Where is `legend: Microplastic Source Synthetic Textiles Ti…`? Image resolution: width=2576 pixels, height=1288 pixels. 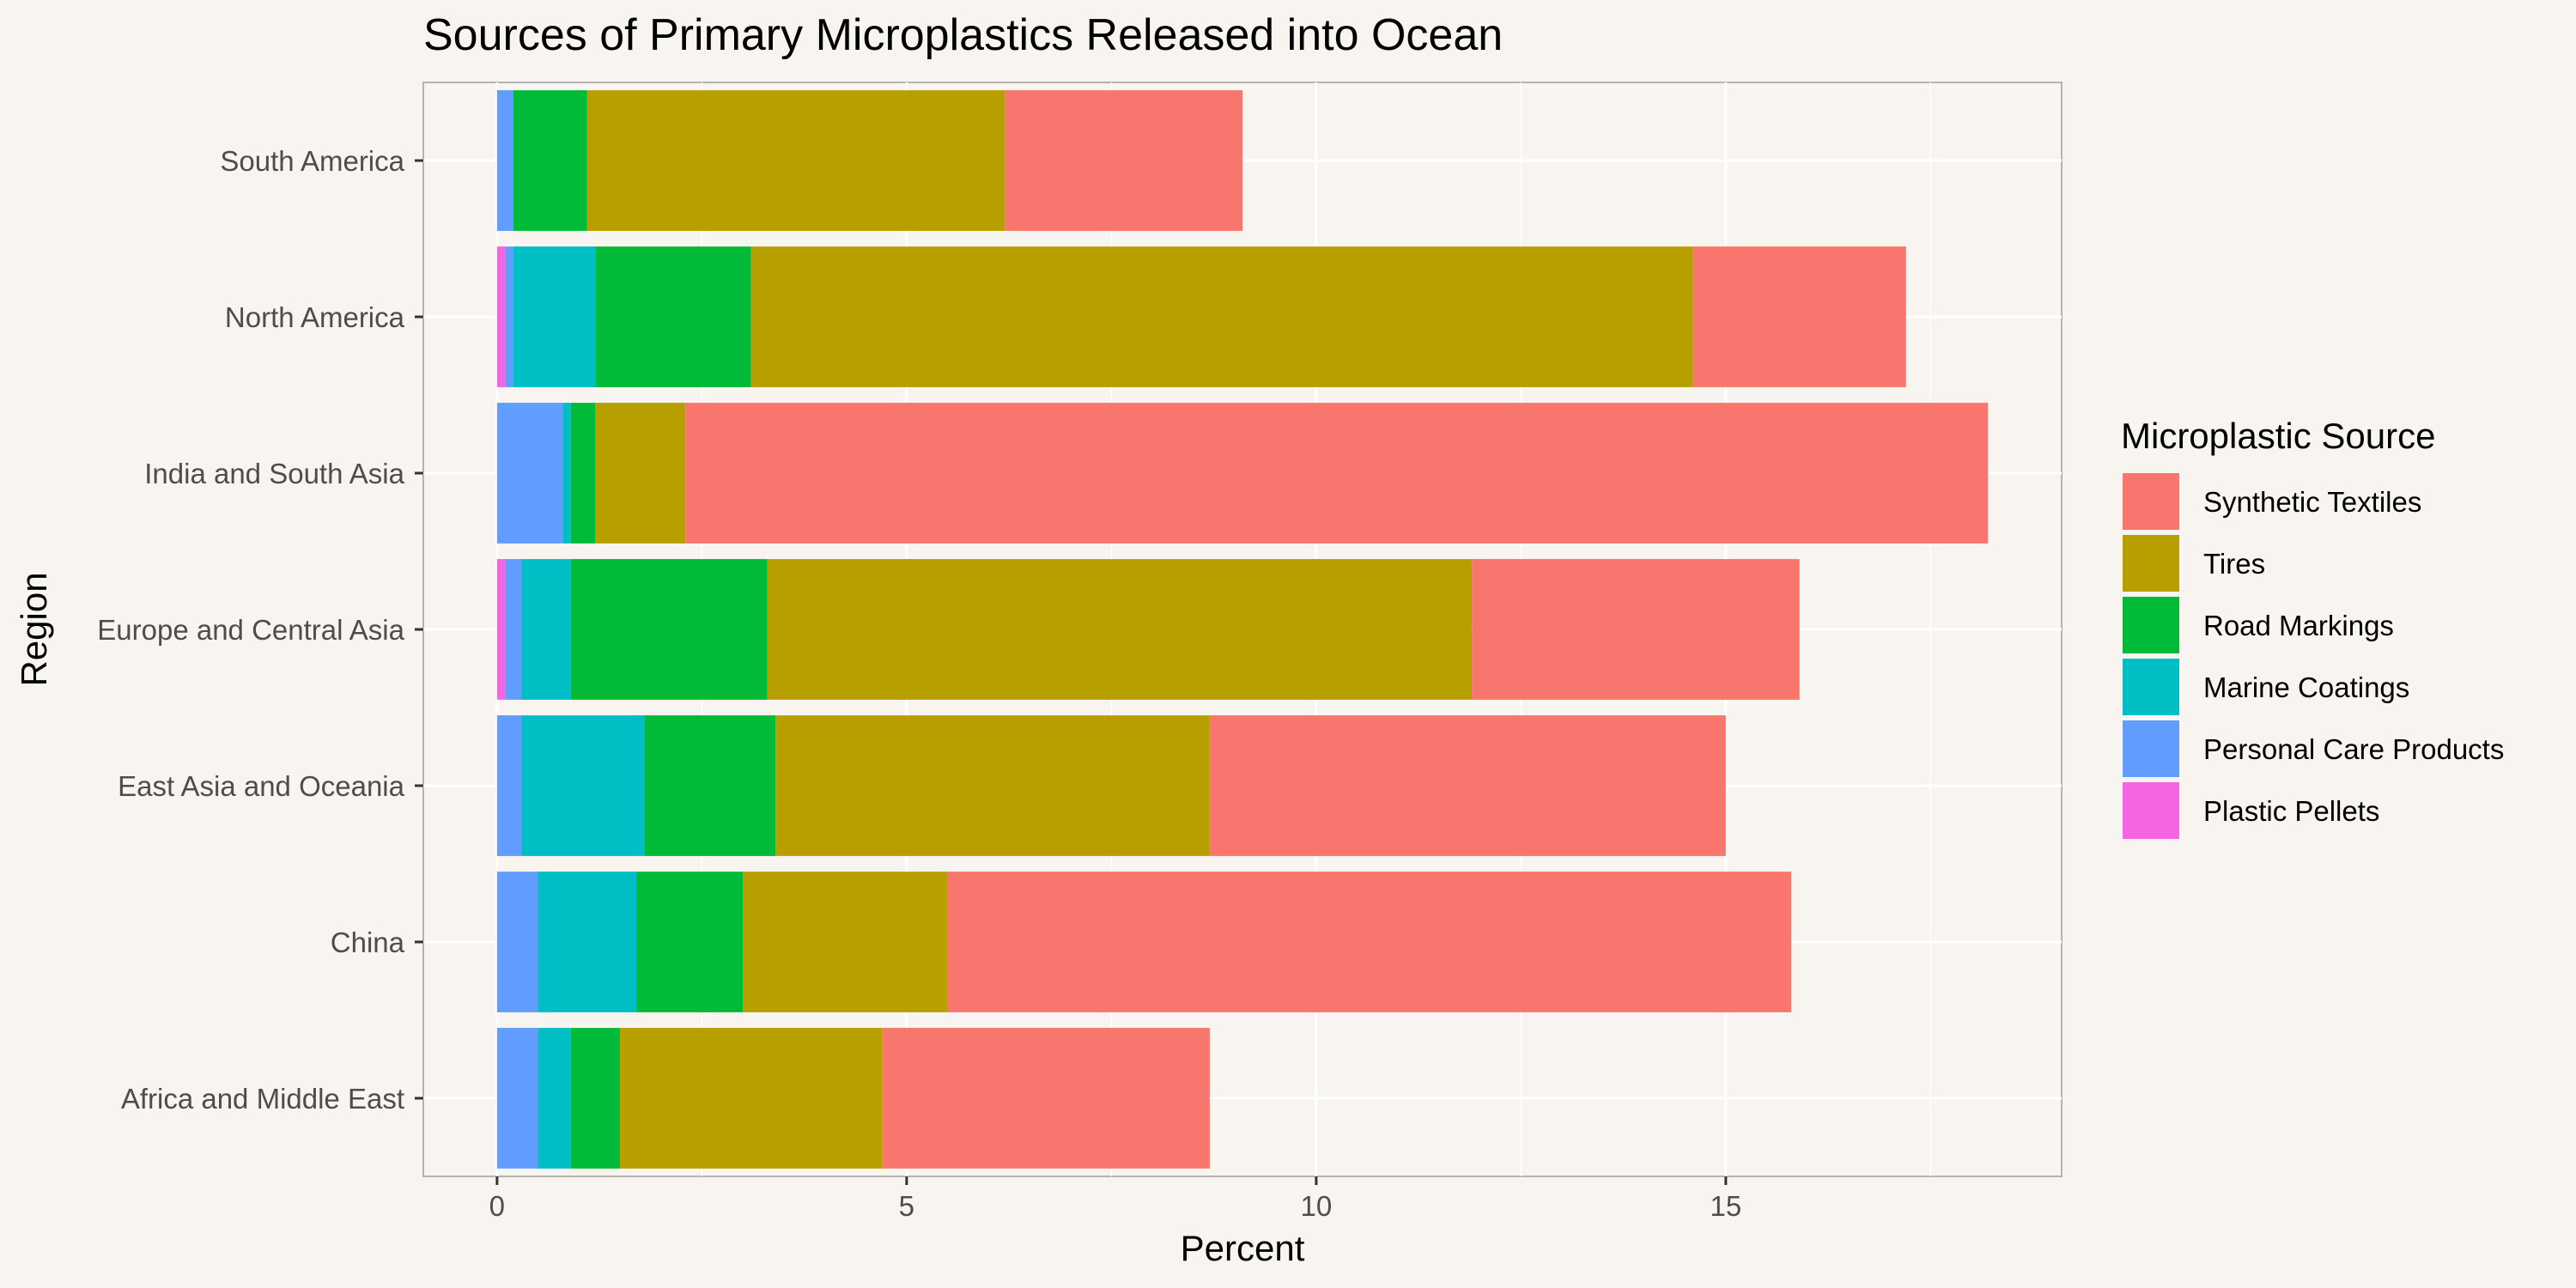 legend: Microplastic Source Synthetic Textiles Ti… is located at coordinates (2312, 627).